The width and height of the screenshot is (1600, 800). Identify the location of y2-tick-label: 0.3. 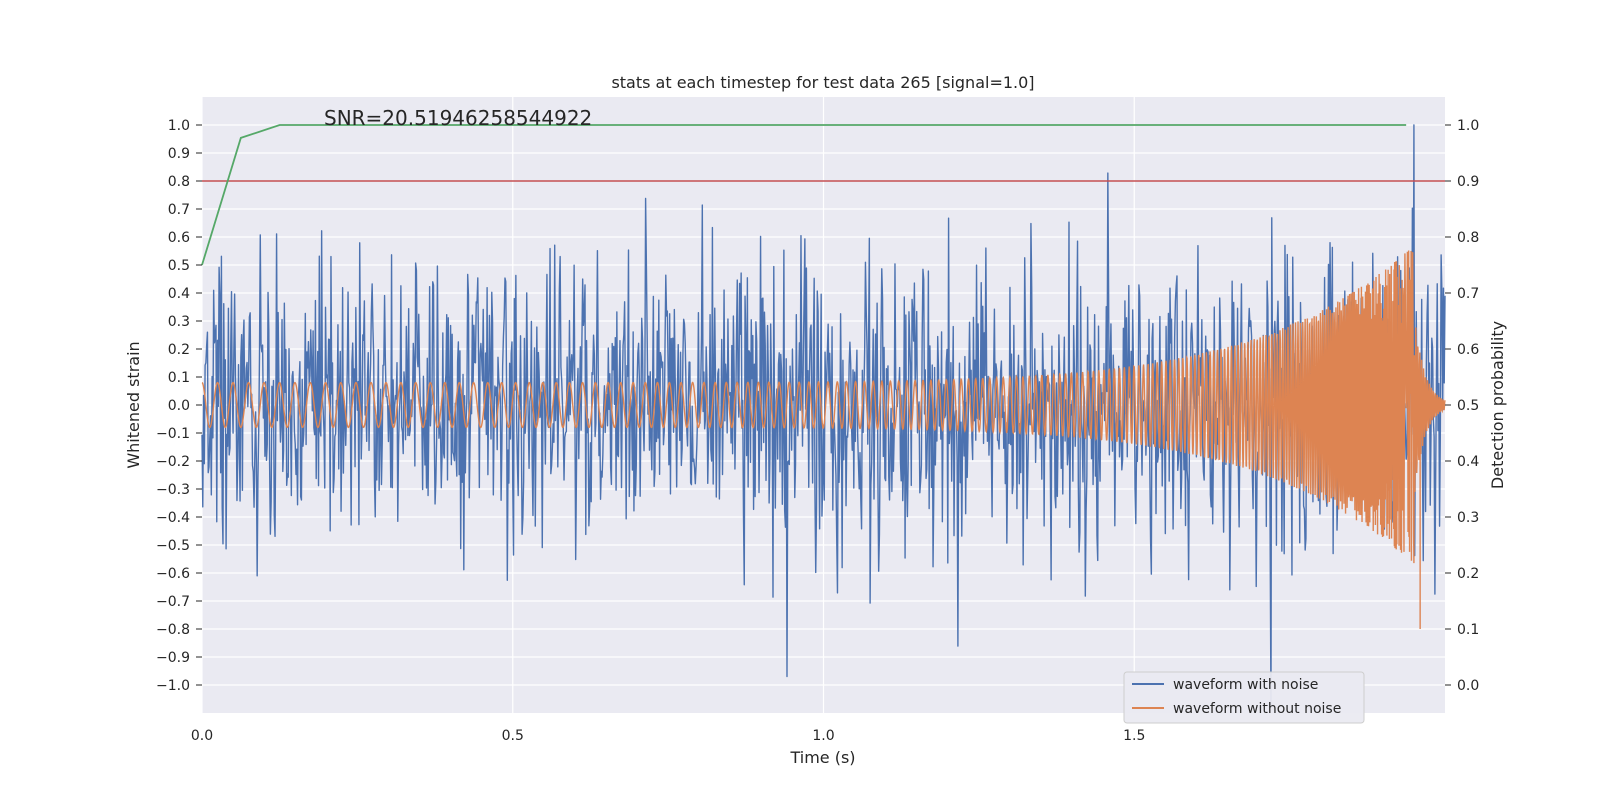
(1468, 518).